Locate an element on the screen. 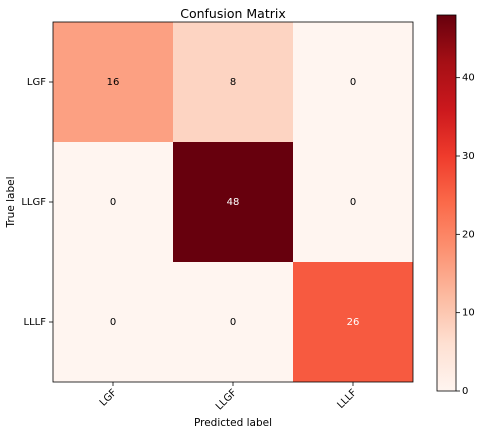 This screenshot has width=481, height=436. colorbar-tick-label: 40 is located at coordinates (468, 78).